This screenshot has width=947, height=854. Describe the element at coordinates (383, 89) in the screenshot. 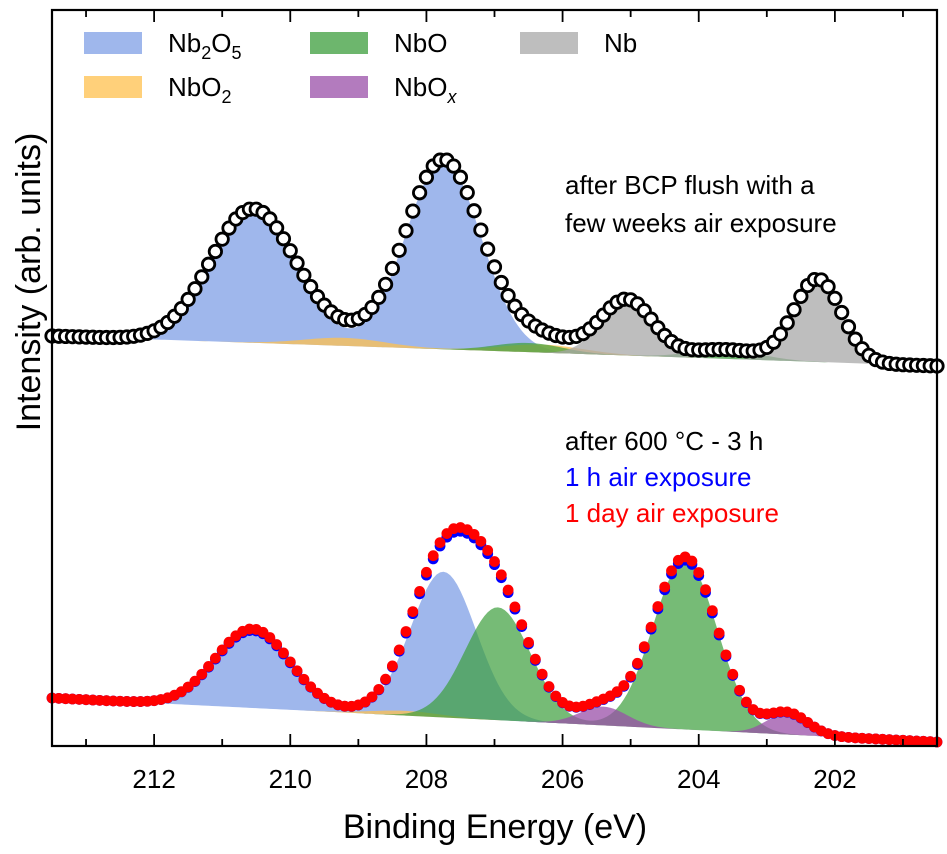

I see `legend-item-nbox: NbOx` at that location.